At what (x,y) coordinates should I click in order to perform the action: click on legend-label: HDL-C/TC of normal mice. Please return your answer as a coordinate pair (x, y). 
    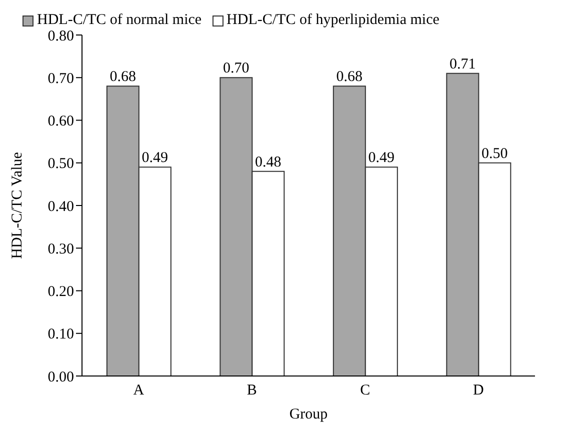
    Looking at the image, I should click on (119, 20).